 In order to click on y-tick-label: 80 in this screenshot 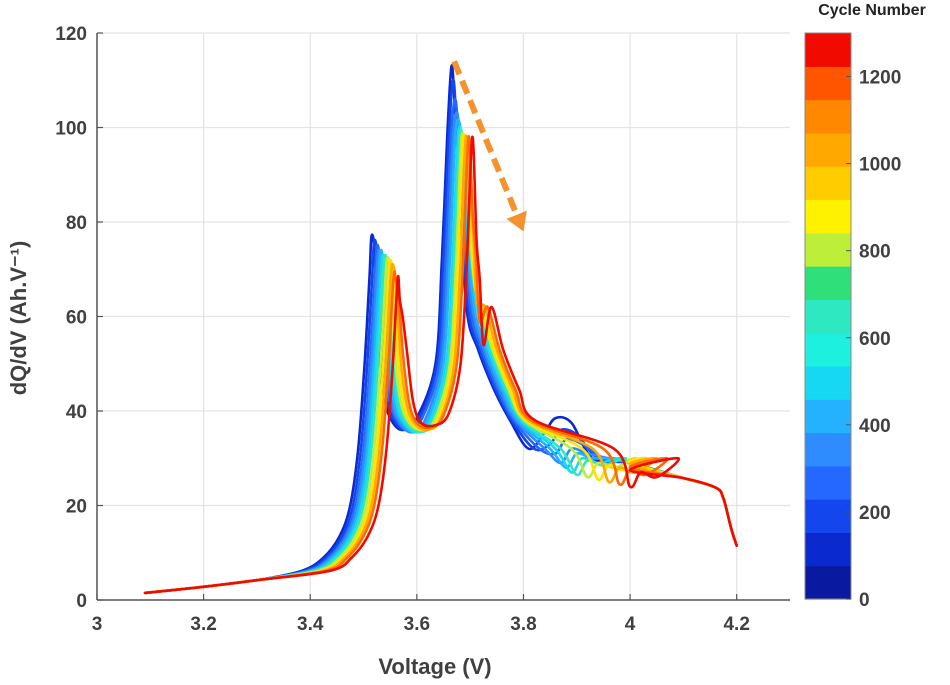, I will do `click(76, 223)`.